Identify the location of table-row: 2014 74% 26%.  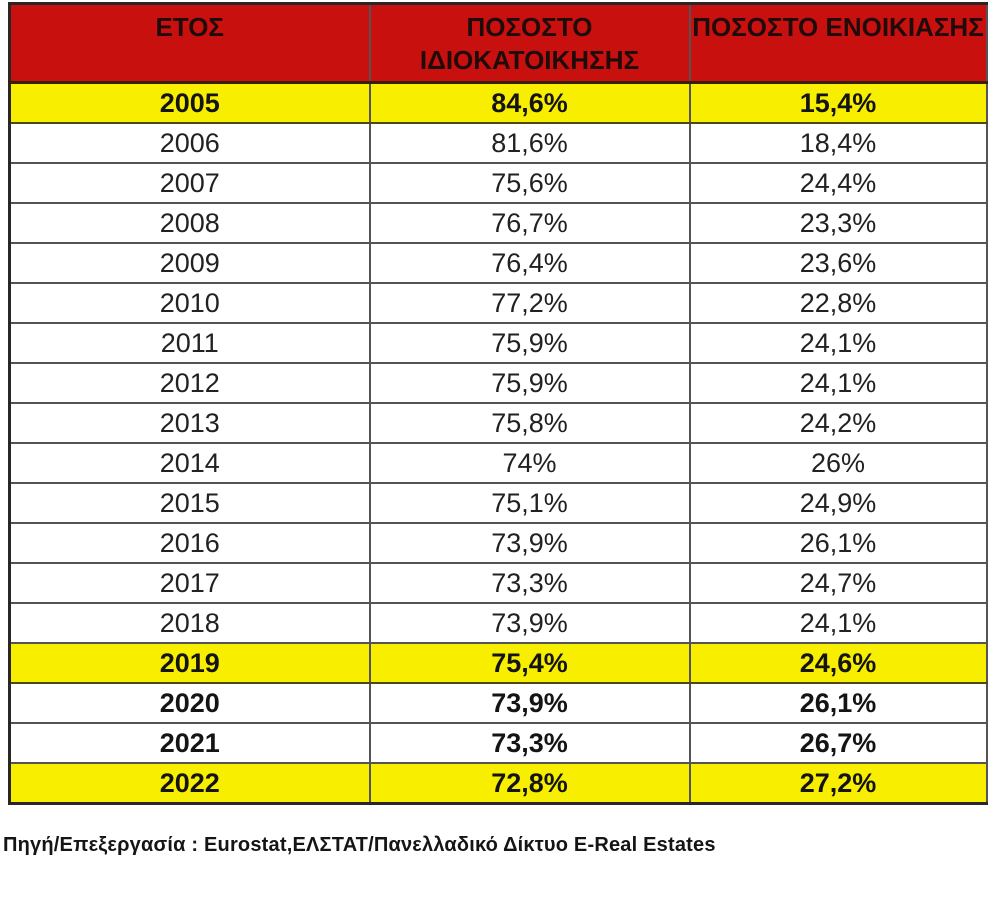
(498, 463).